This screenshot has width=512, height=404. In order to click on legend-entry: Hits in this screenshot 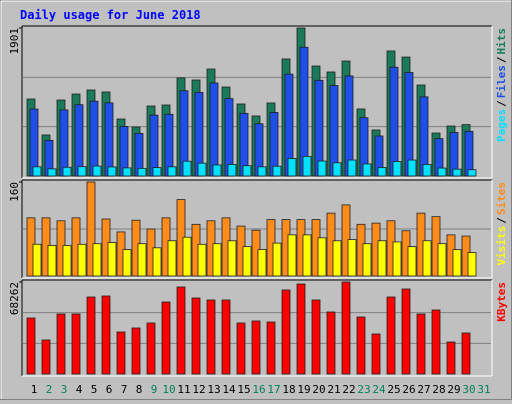, I will do `click(501, 41)`.